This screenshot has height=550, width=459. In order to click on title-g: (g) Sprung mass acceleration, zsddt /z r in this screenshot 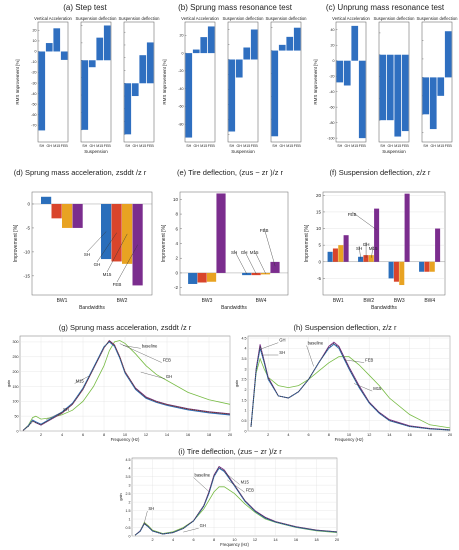, I will do `click(125, 327)`.